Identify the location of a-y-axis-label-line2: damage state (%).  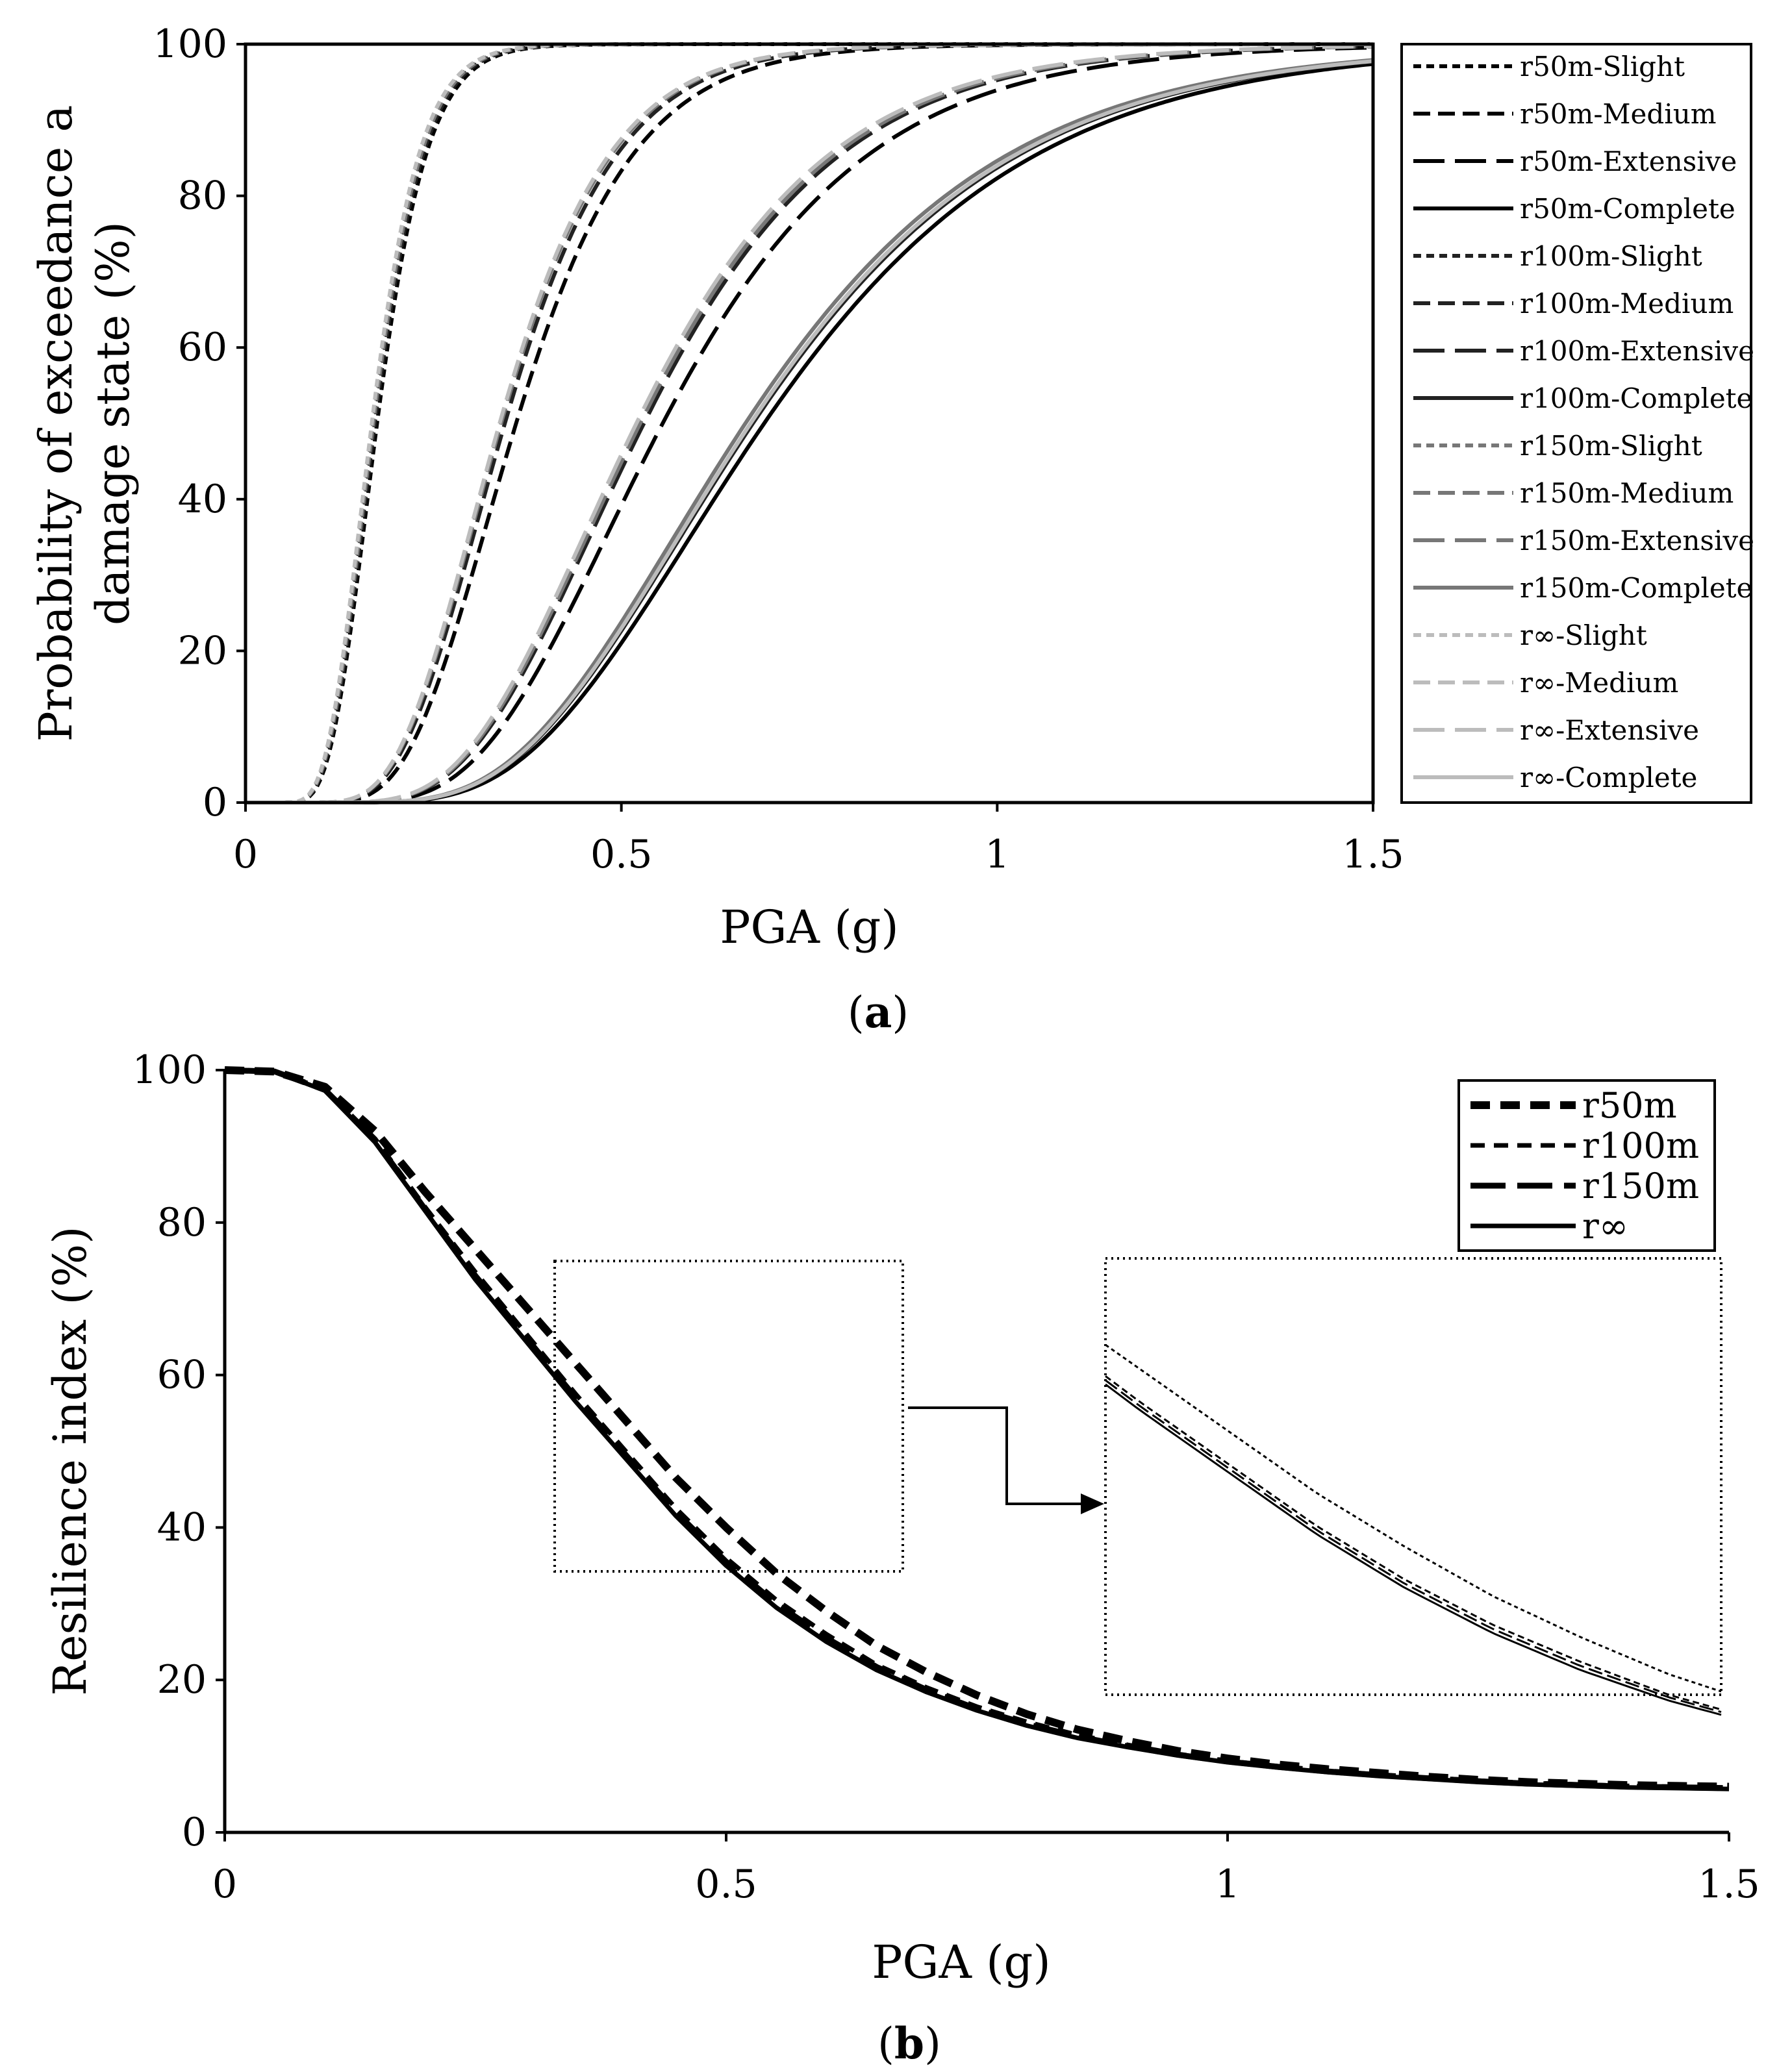
(113, 423).